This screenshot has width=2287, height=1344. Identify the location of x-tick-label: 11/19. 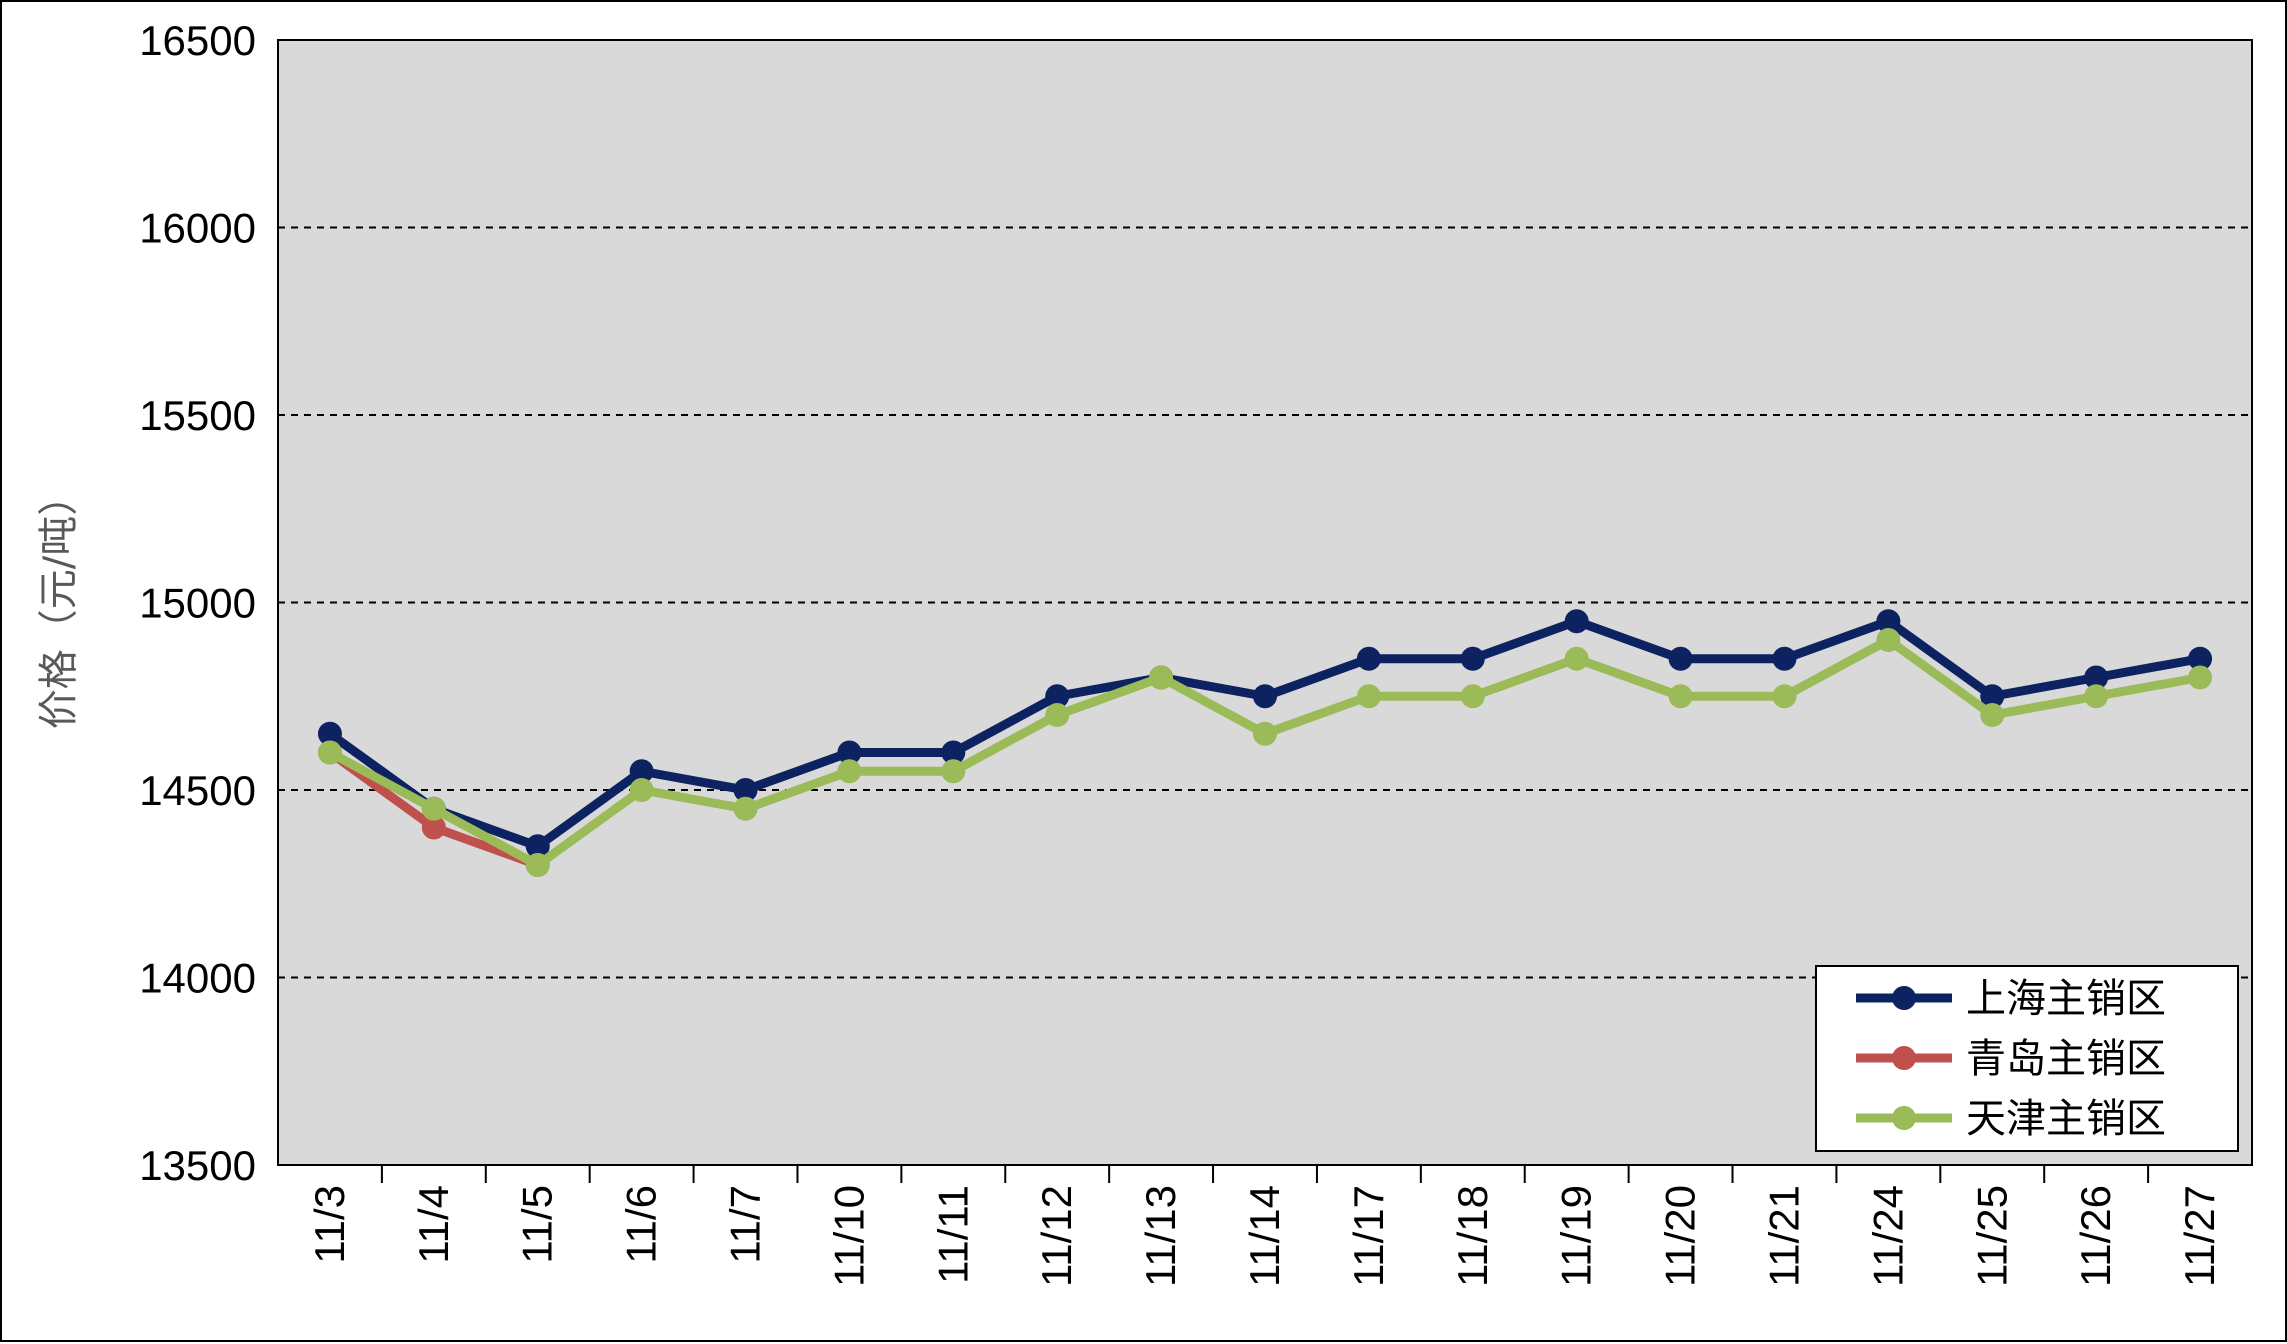
(1576, 1236).